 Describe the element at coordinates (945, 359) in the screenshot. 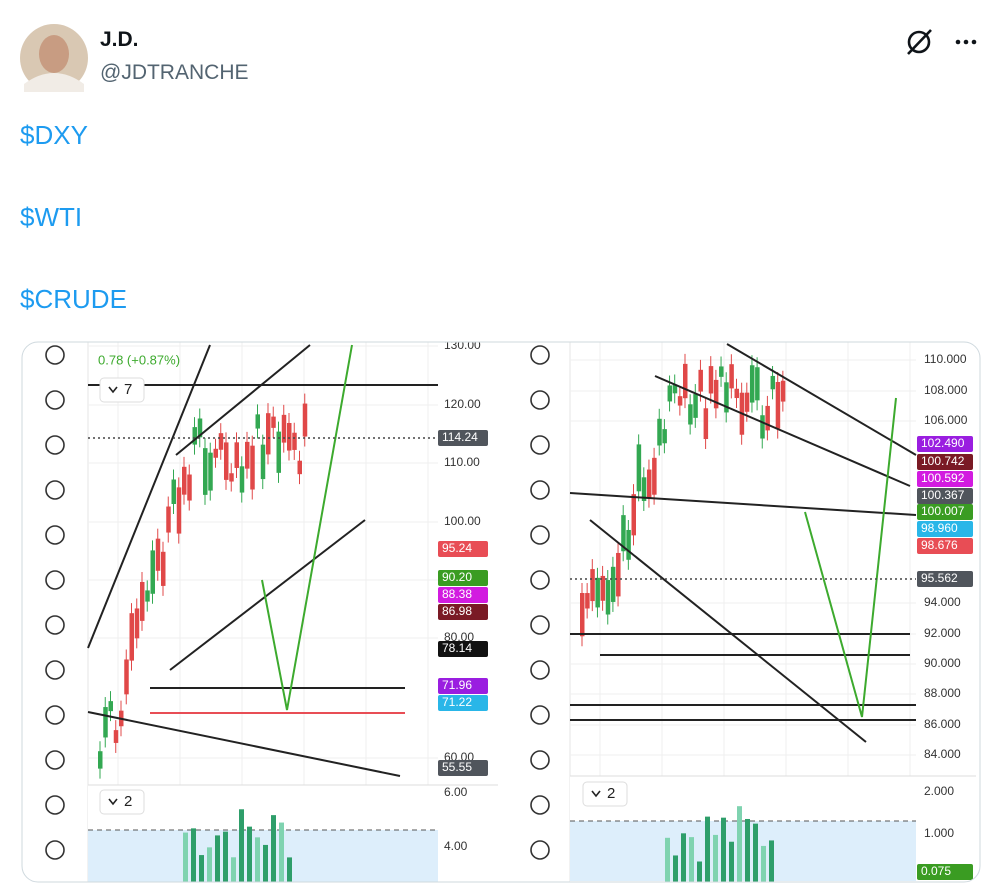

I see `axis-label: 110.000` at that location.